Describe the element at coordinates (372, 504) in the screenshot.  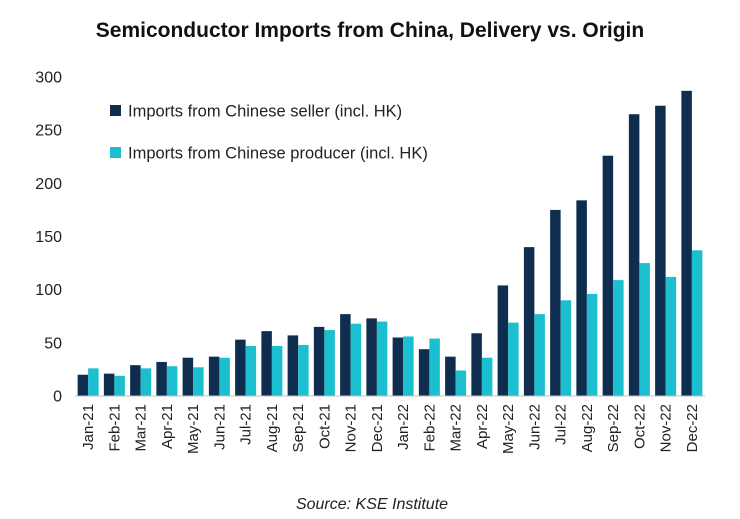
I see `source-note: Source: KSE Institute` at that location.